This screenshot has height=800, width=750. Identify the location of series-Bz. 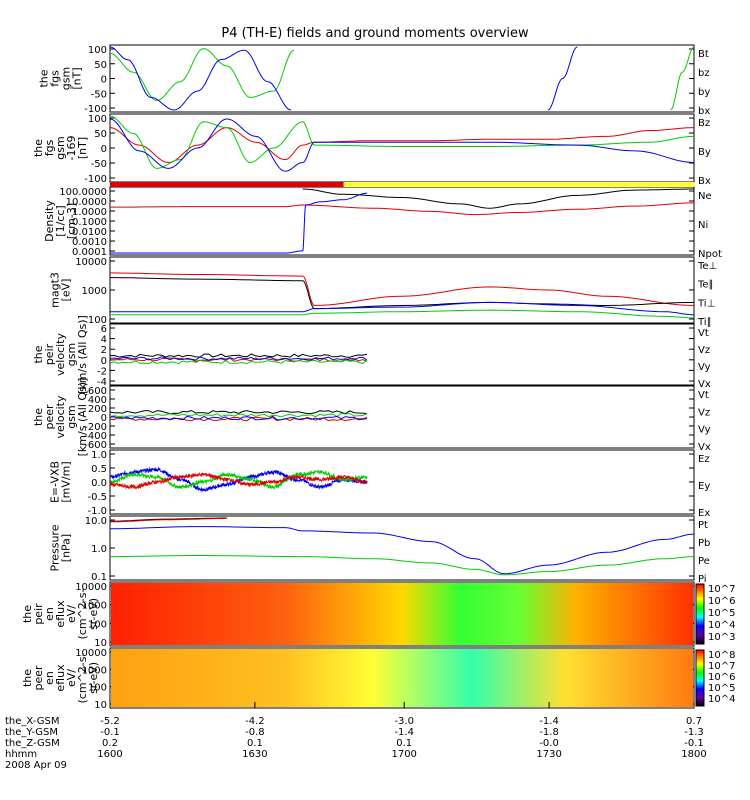
(402, 145).